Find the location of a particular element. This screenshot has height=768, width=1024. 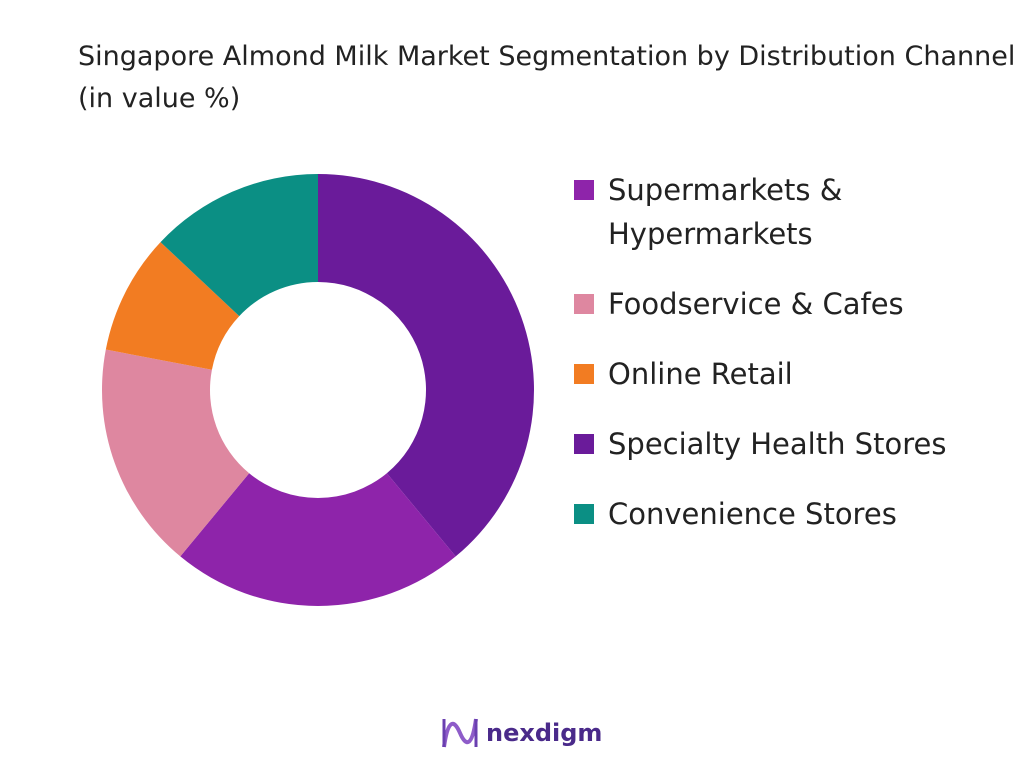

legend-label: Convenience Stores is located at coordinates (752, 514).